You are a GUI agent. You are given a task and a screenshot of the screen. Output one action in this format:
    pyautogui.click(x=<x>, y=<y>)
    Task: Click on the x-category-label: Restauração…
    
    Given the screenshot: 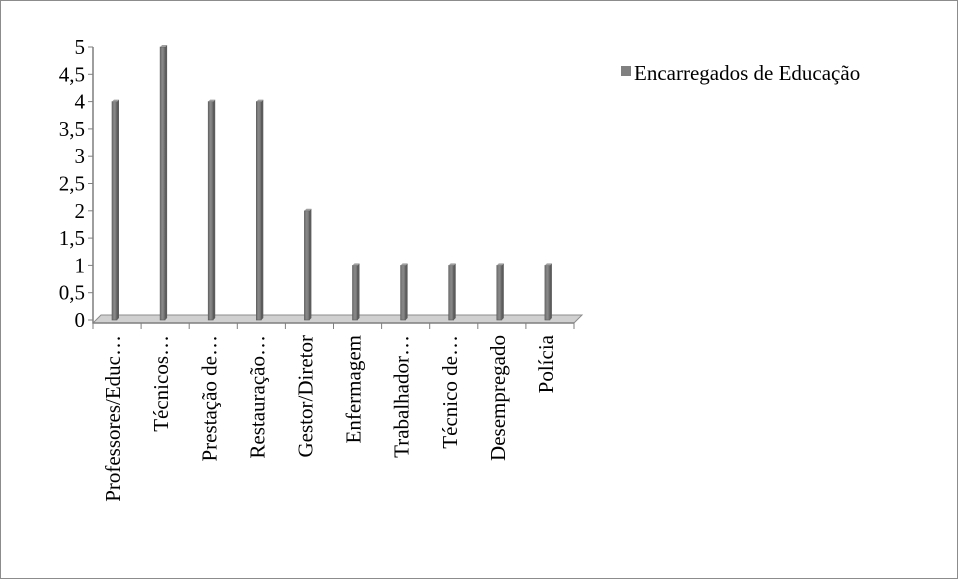 What is the action you would take?
    pyautogui.click(x=257, y=397)
    